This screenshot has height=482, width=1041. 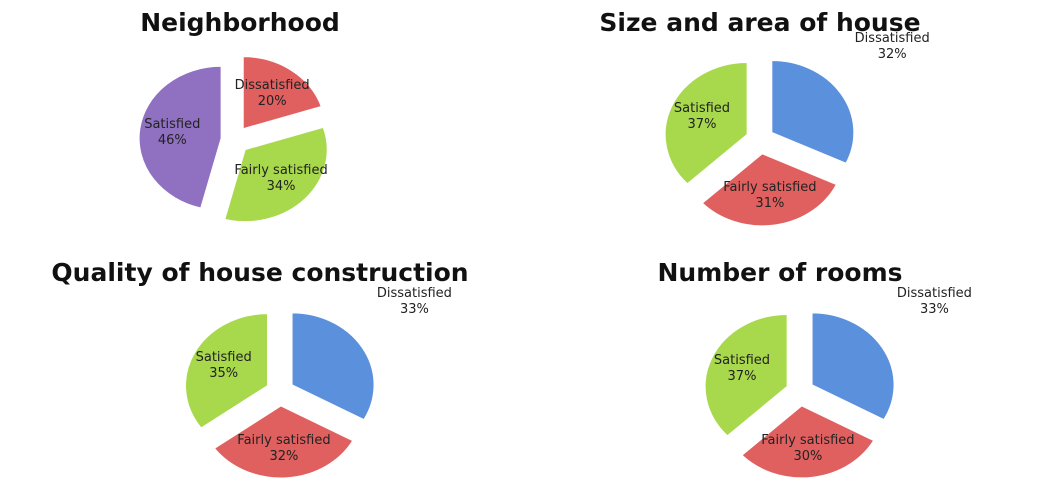 What do you see at coordinates (760, 22) in the screenshot?
I see `chart-title: Size and area of house` at bounding box center [760, 22].